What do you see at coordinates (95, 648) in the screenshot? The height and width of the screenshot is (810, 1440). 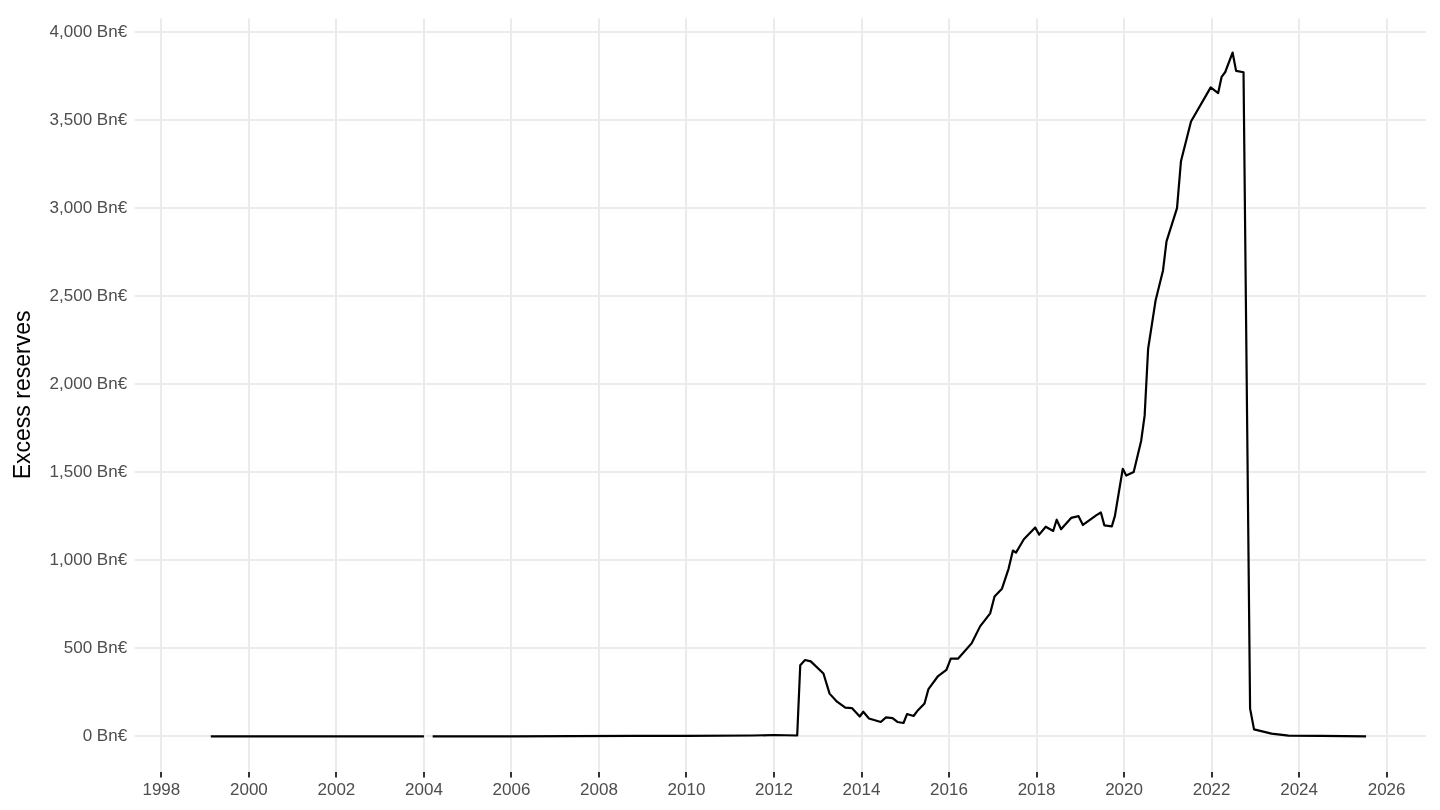 I see `y-tick-label: 500 Bn€` at bounding box center [95, 648].